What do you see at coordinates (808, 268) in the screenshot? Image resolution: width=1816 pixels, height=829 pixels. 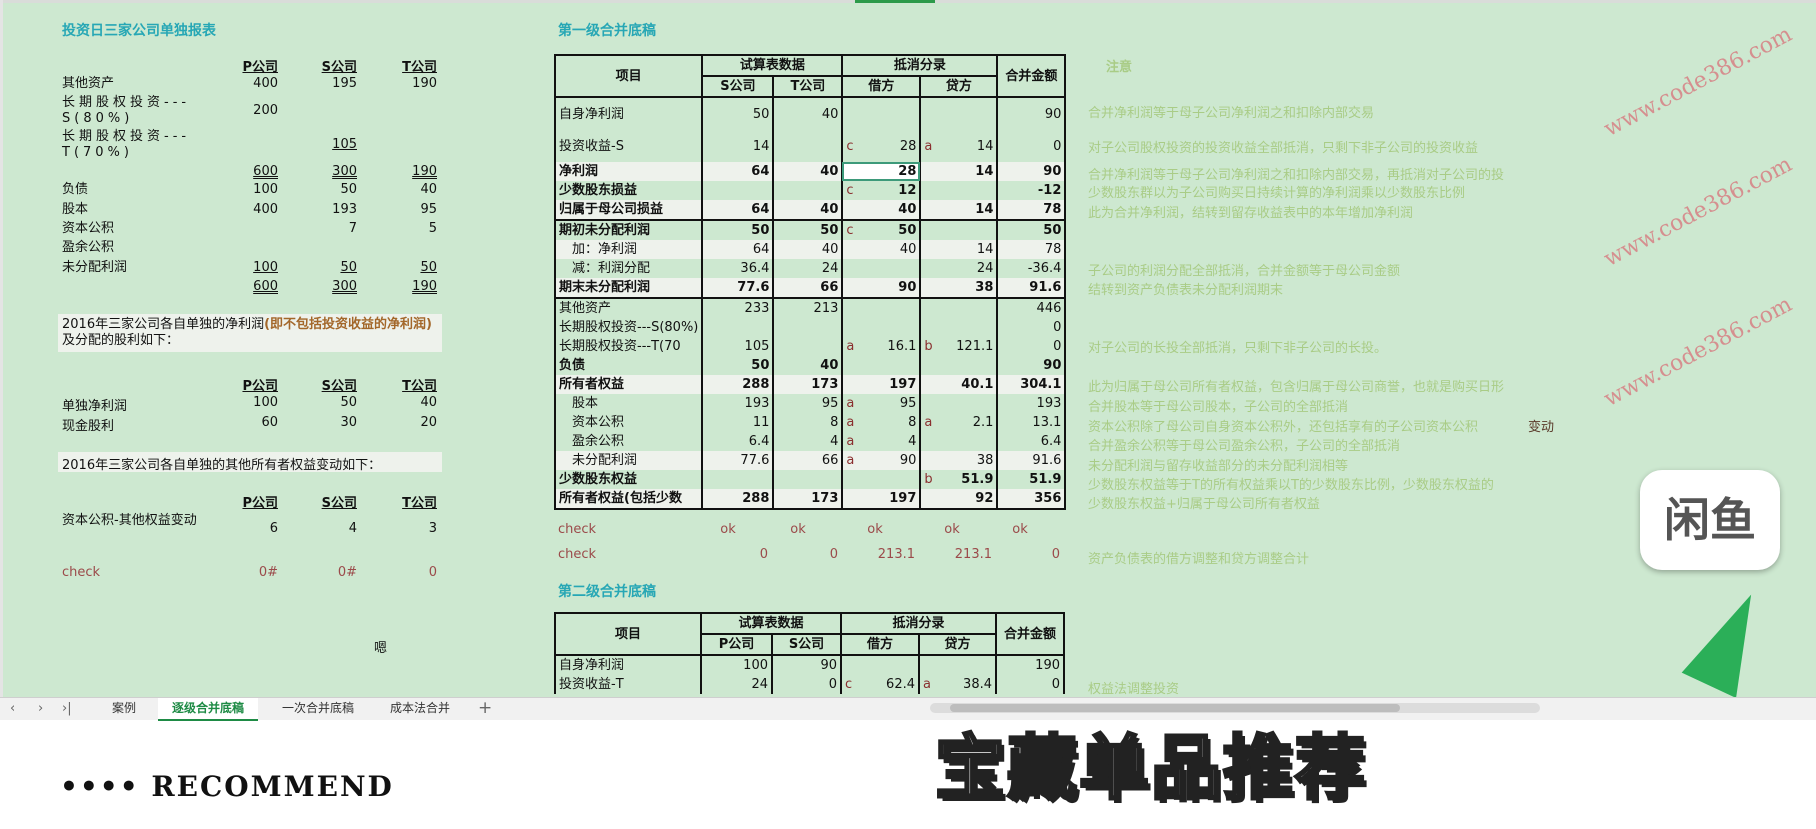 I see `cell-col2: 24` at bounding box center [808, 268].